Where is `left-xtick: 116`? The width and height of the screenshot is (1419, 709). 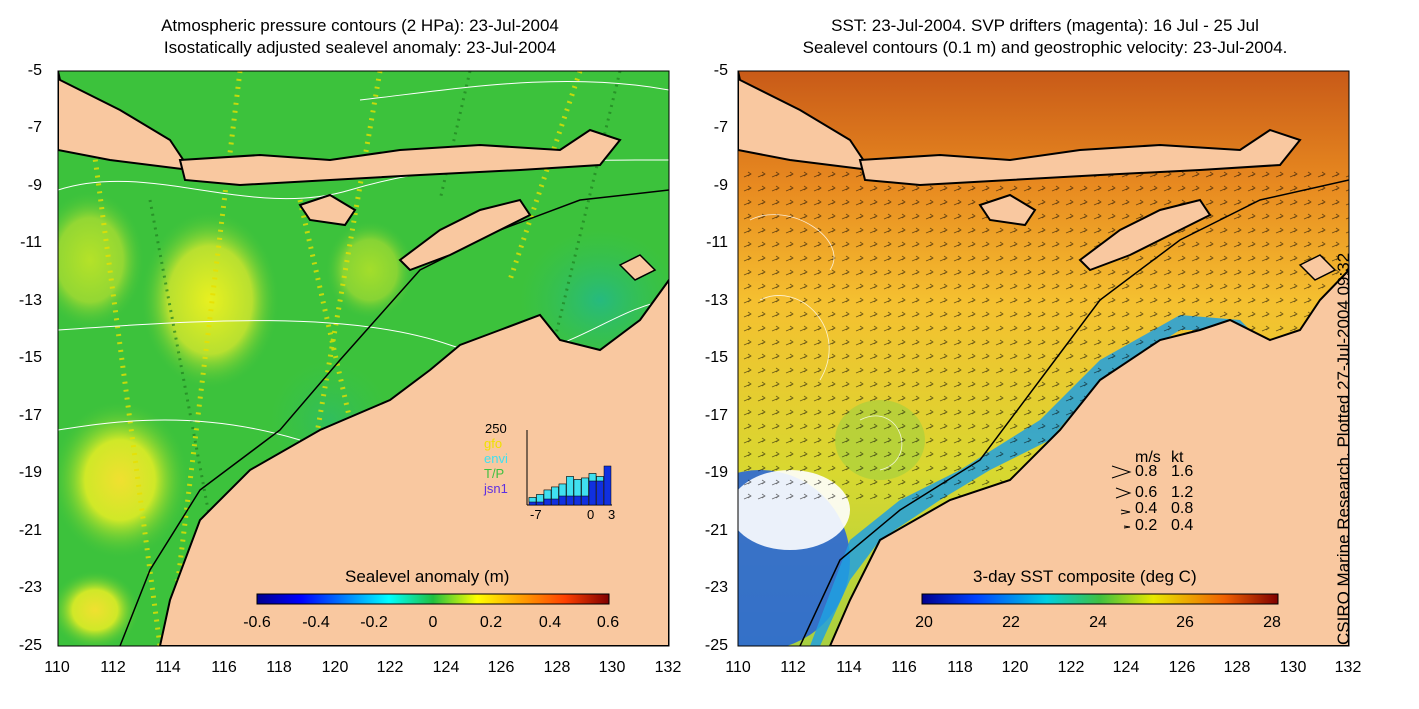 left-xtick: 116 is located at coordinates (224, 667).